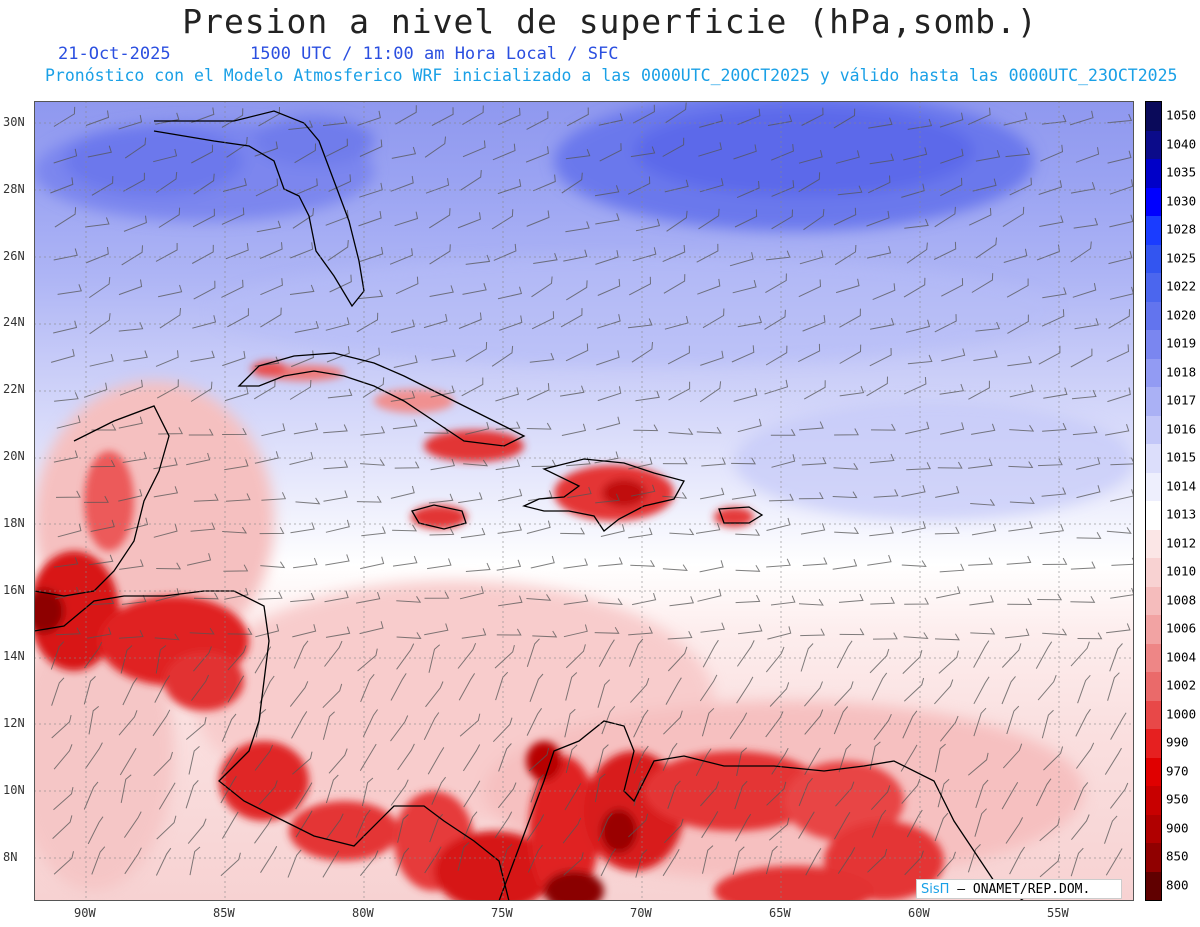 Image resolution: width=1200 pixels, height=927 pixels. What do you see at coordinates (1181, 514) in the screenshot?
I see `colorbar-label: 1013` at bounding box center [1181, 514].